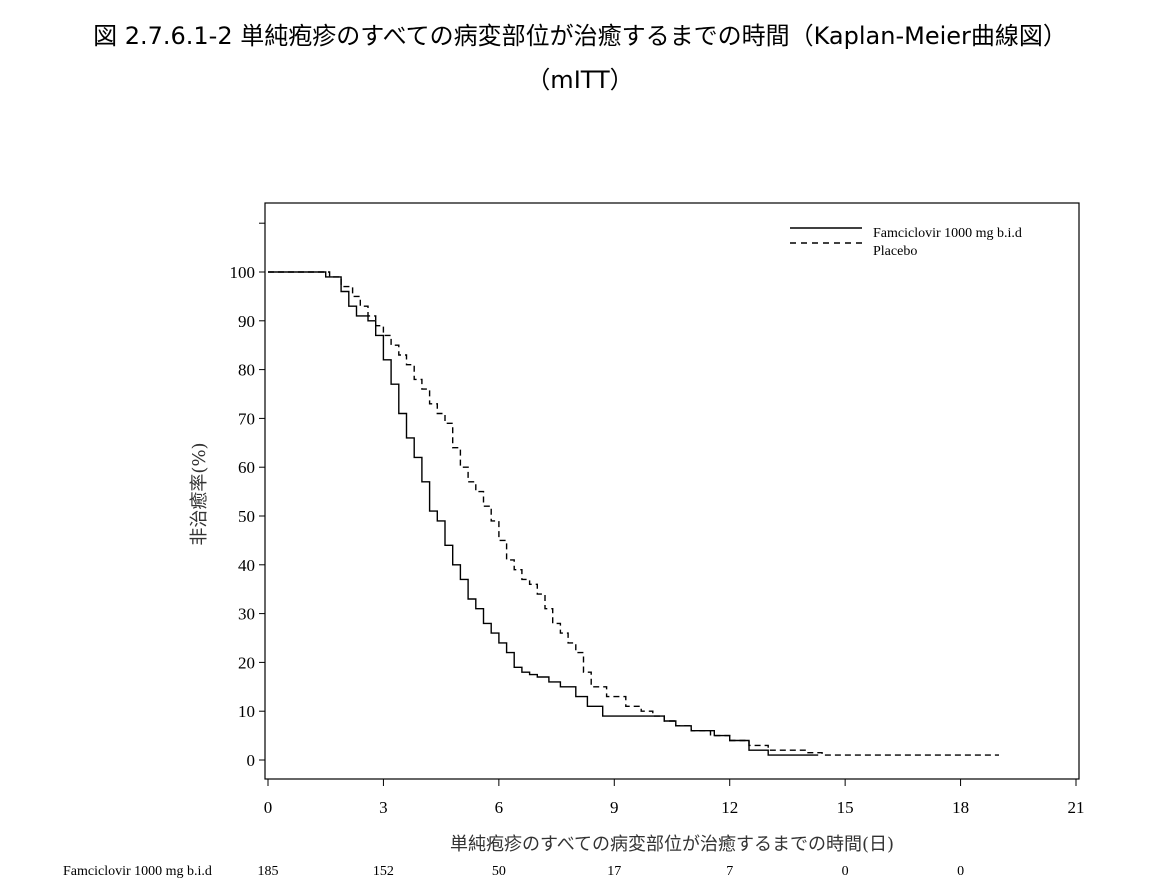 This screenshot has height=885, width=1160. Describe the element at coordinates (672, 844) in the screenshot. I see `x-axis-title: 単純疱疹のすべての病変部位が治癒するまでの時間(日)` at that location.